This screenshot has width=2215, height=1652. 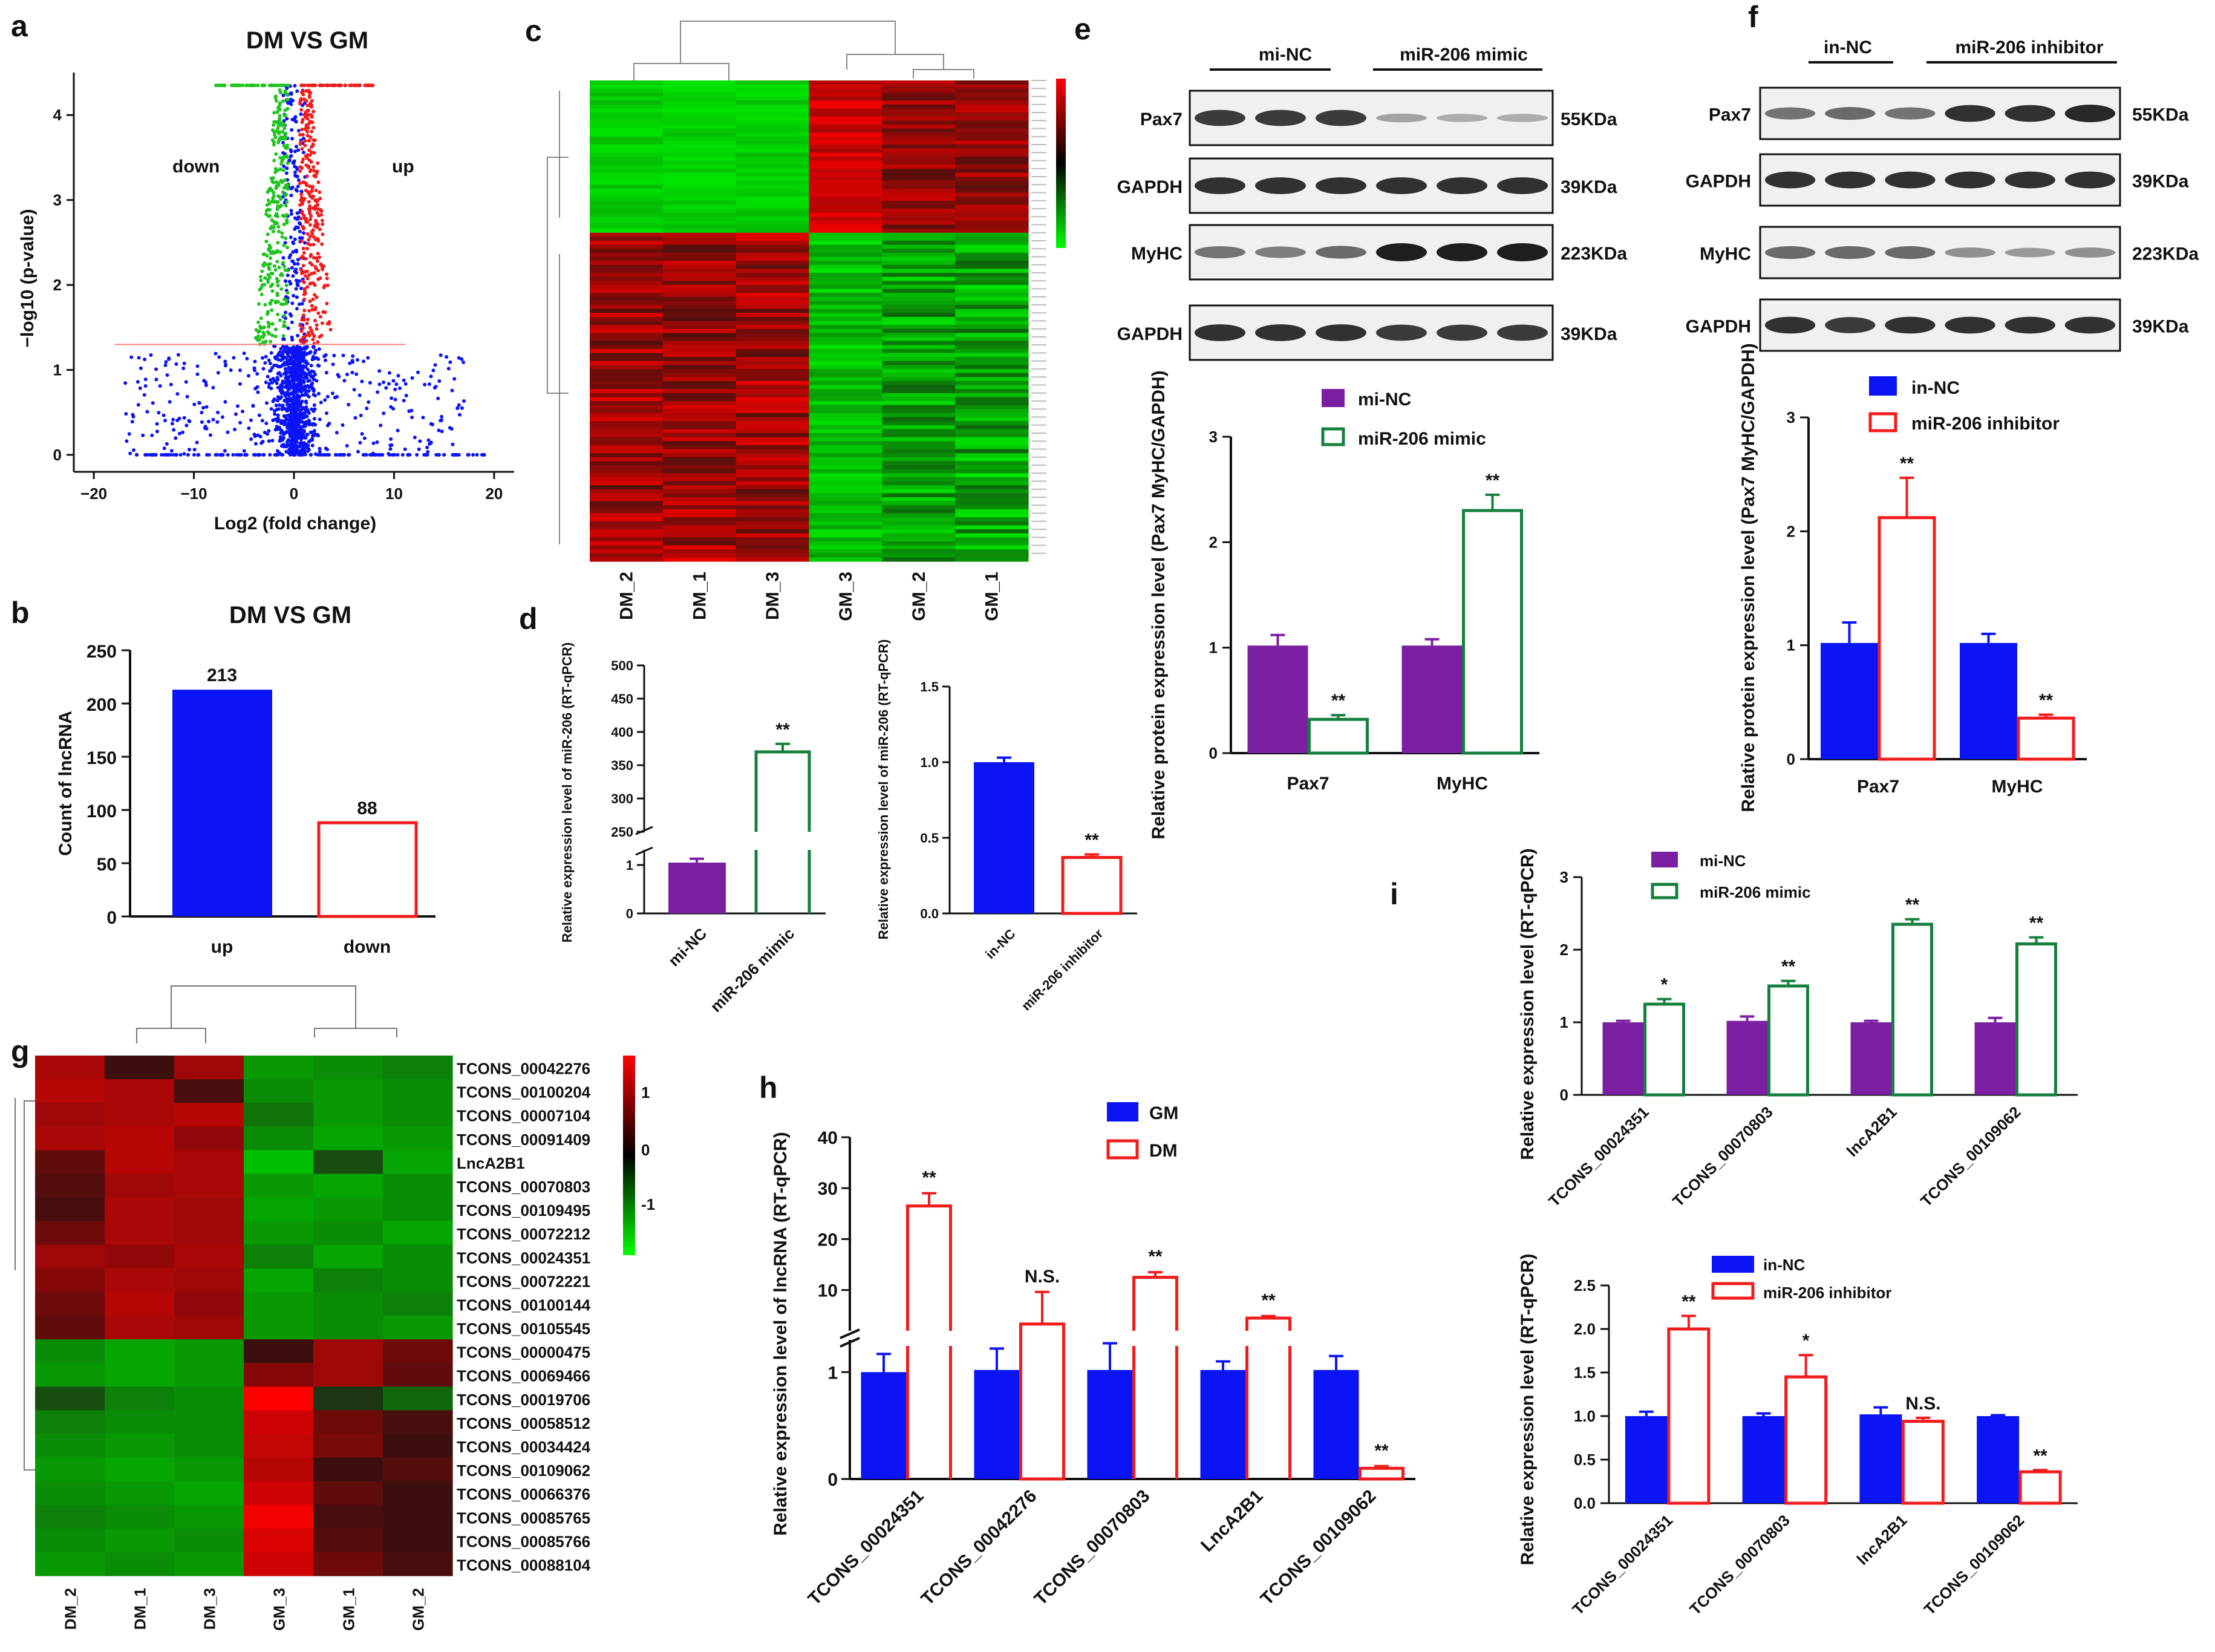 What do you see at coordinates (58, 200) in the screenshot?
I see `volcano-y-tick-label: 3` at bounding box center [58, 200].